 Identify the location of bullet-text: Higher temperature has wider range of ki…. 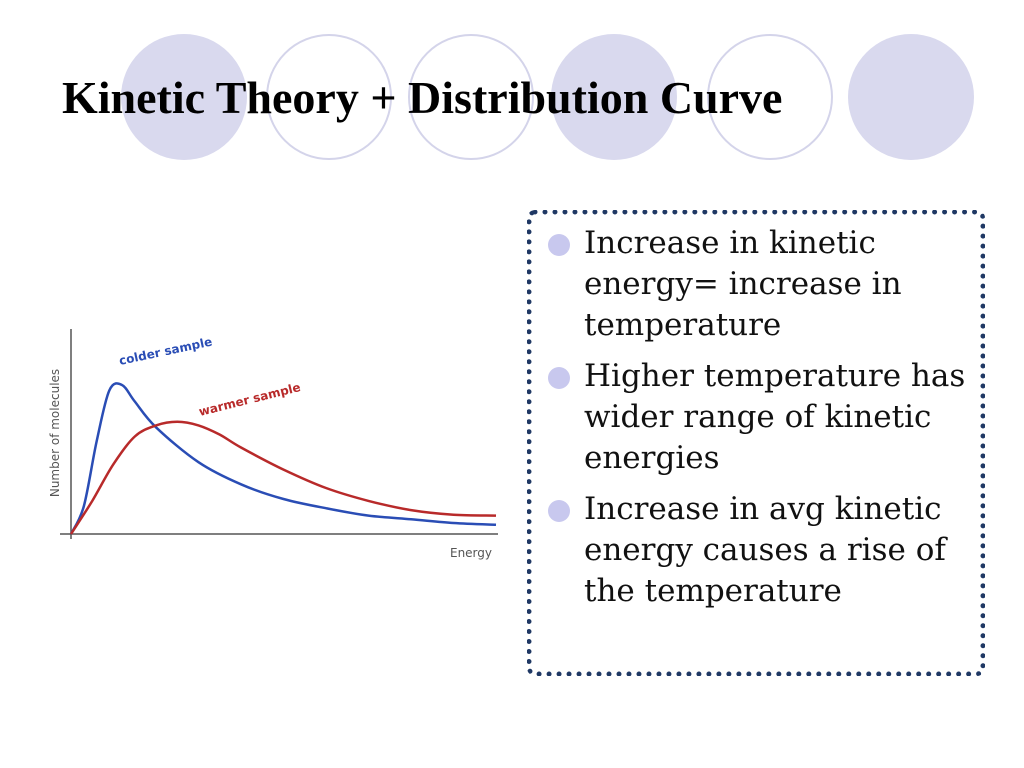
(775, 417).